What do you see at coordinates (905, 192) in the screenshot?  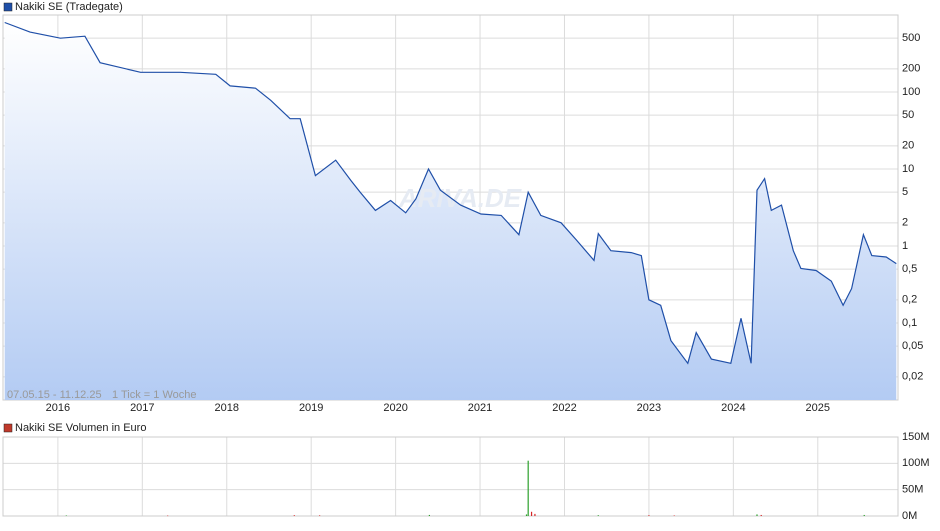 I see `y-tick-label: 5` at bounding box center [905, 192].